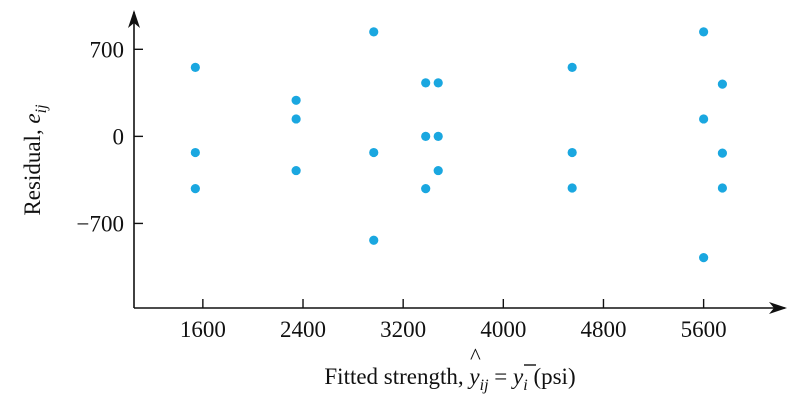  What do you see at coordinates (449, 379) in the screenshot?
I see `x-axis-title: Fitted strength, yij = yi (psi)` at bounding box center [449, 379].